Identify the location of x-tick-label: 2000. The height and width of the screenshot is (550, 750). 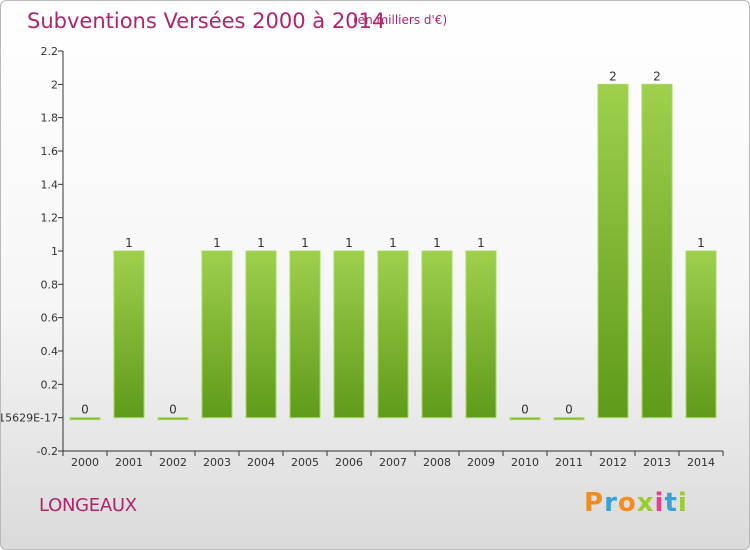
(85, 462).